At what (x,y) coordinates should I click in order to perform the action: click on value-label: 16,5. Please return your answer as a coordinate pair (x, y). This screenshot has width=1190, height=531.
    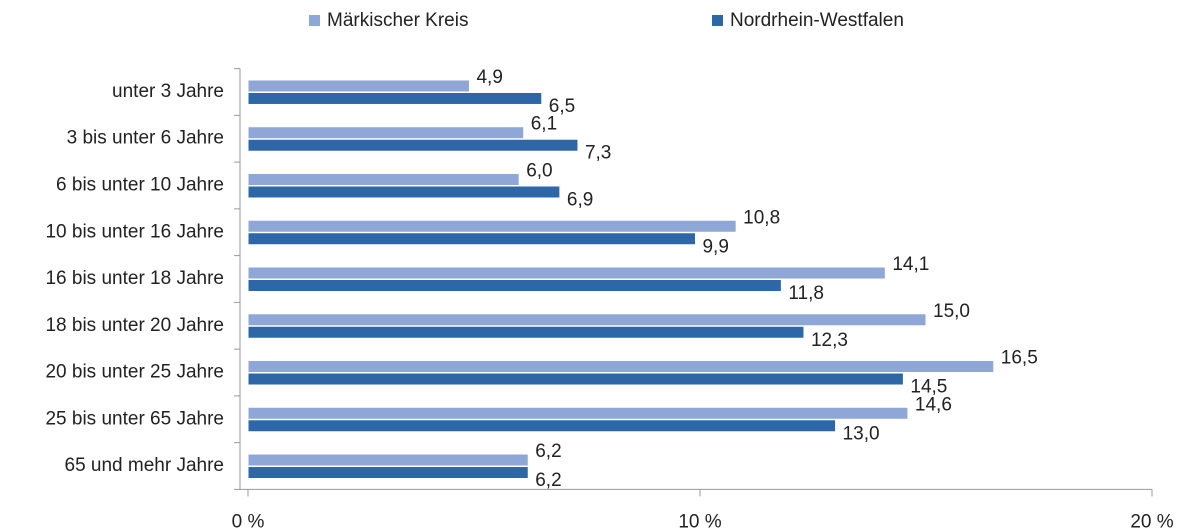
    Looking at the image, I should click on (1019, 358).